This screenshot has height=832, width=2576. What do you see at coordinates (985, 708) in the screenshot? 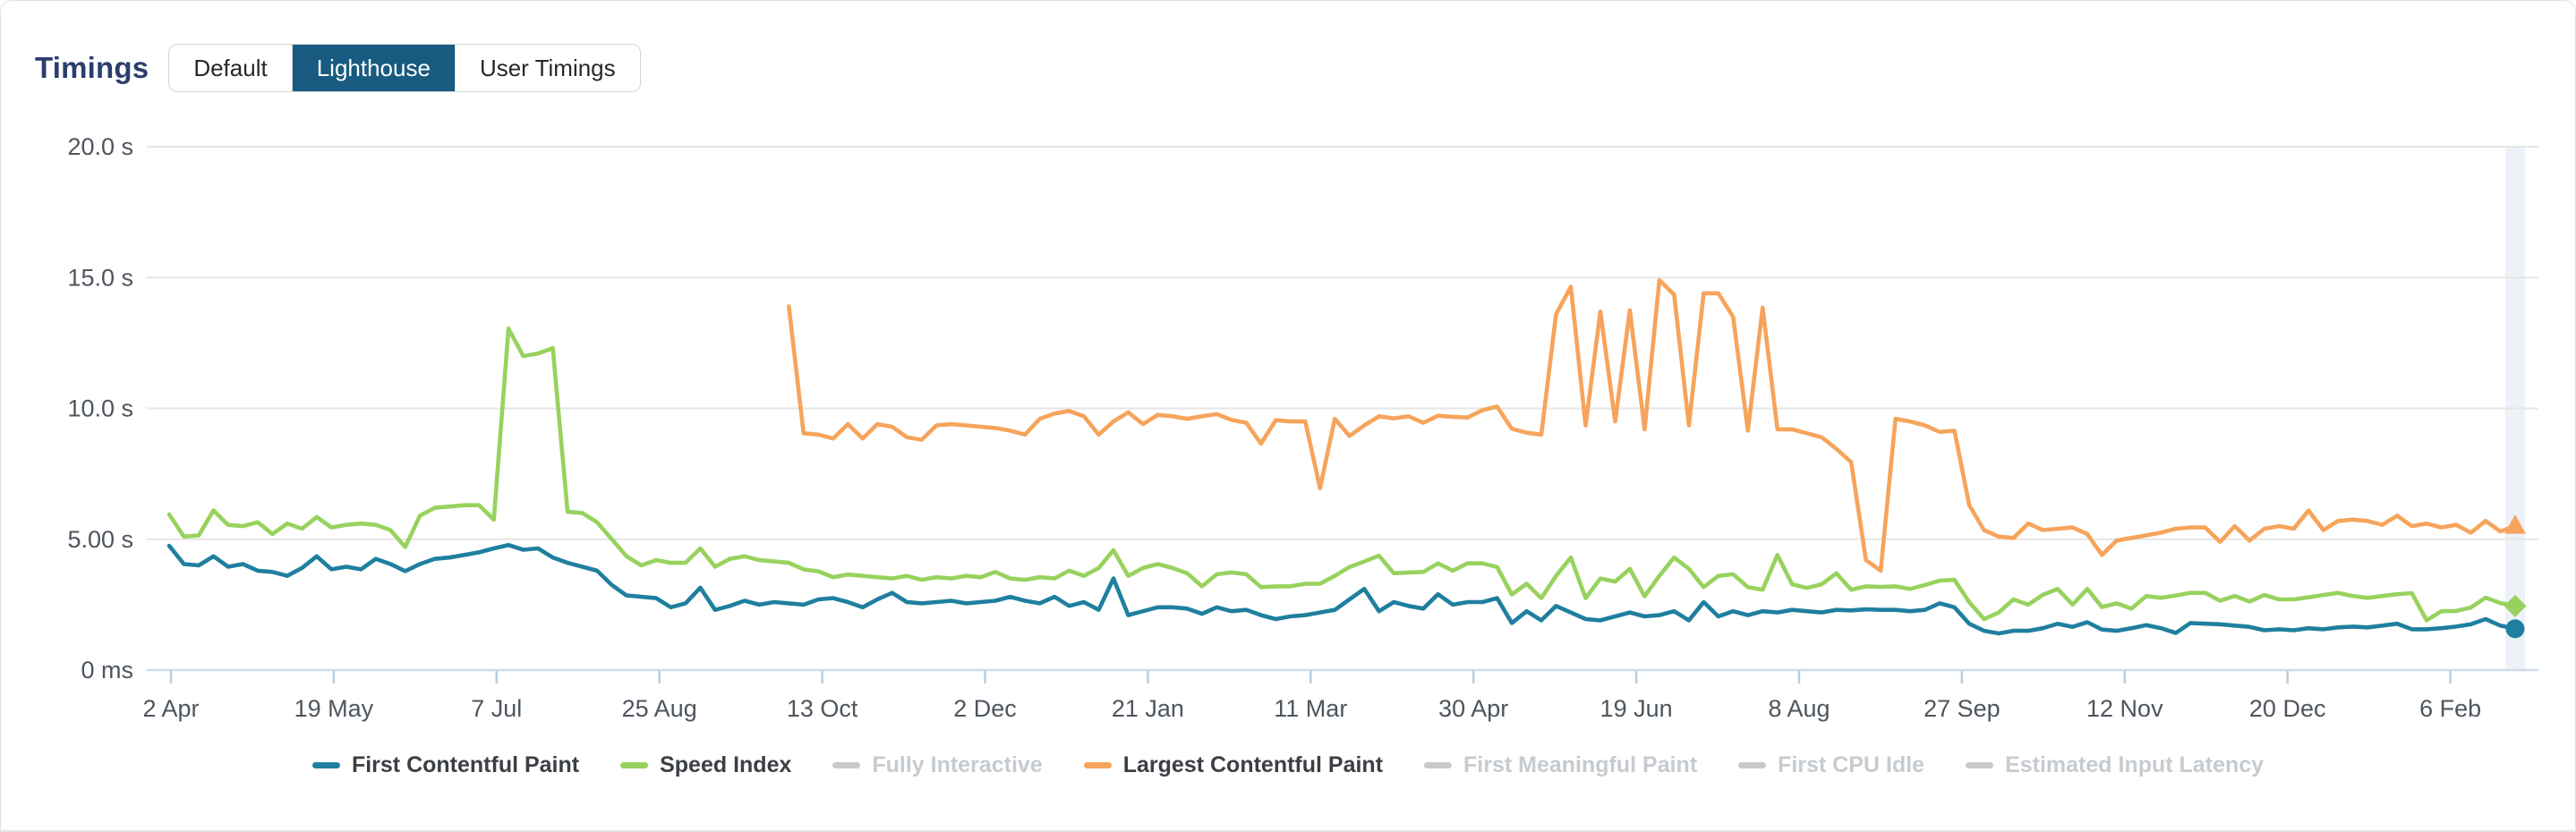
I see `svg-text: 2 Dec` at bounding box center [985, 708].